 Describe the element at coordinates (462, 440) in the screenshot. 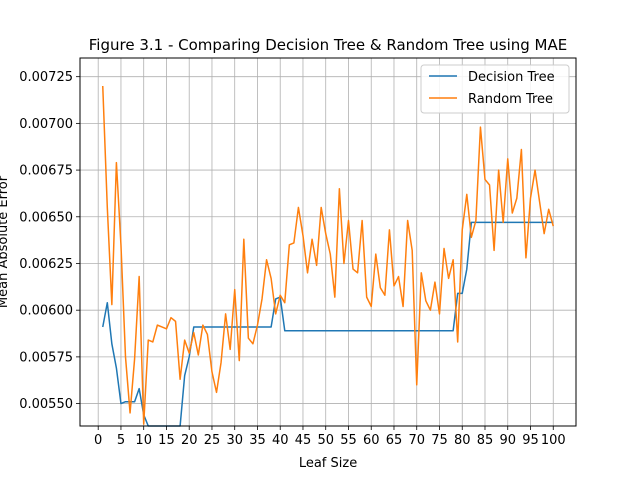

I see `x-tick-label: 80` at that location.